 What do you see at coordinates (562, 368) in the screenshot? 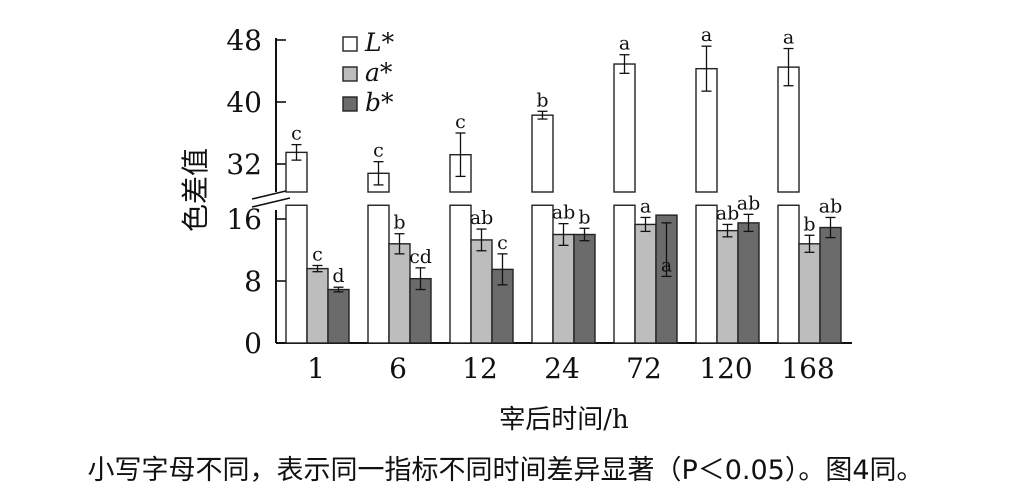
I see `x-tick-label: 24` at bounding box center [562, 368].